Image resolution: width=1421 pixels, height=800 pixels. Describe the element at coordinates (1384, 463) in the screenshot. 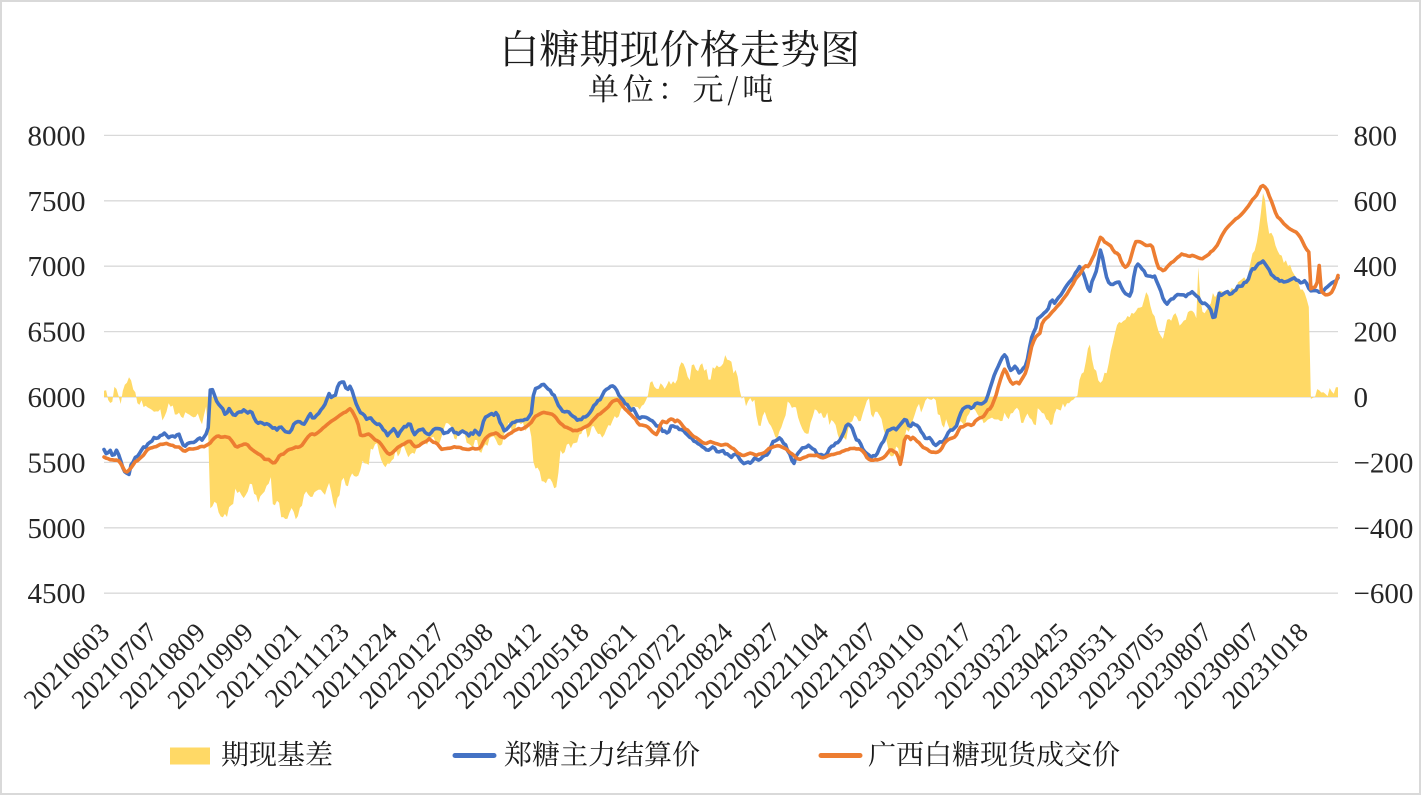

I see `svg-text: −200` at that location.